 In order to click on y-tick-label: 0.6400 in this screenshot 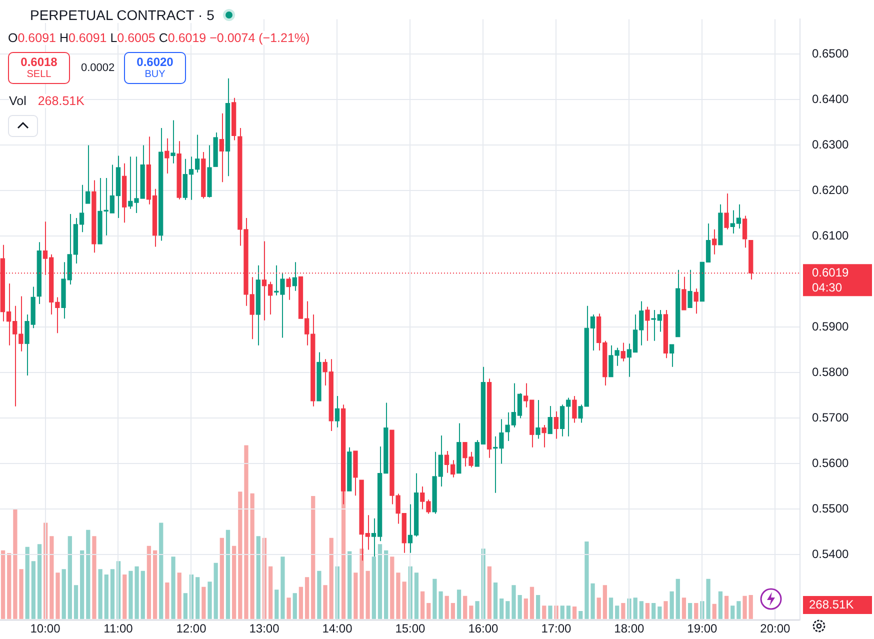, I will do `click(831, 99)`.